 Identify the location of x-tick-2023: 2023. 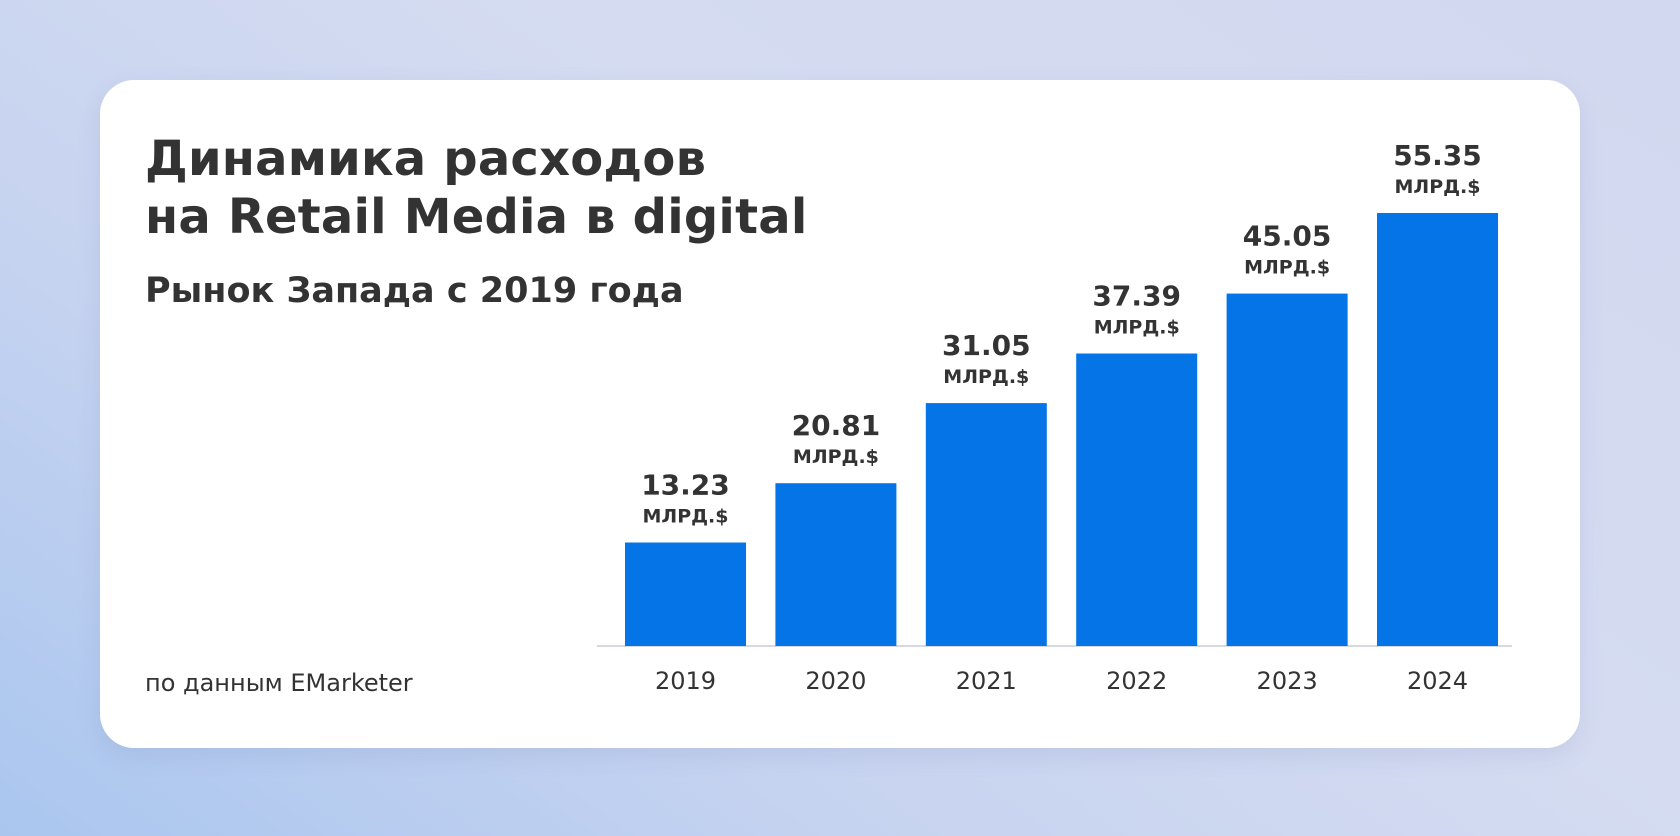
(1287, 681).